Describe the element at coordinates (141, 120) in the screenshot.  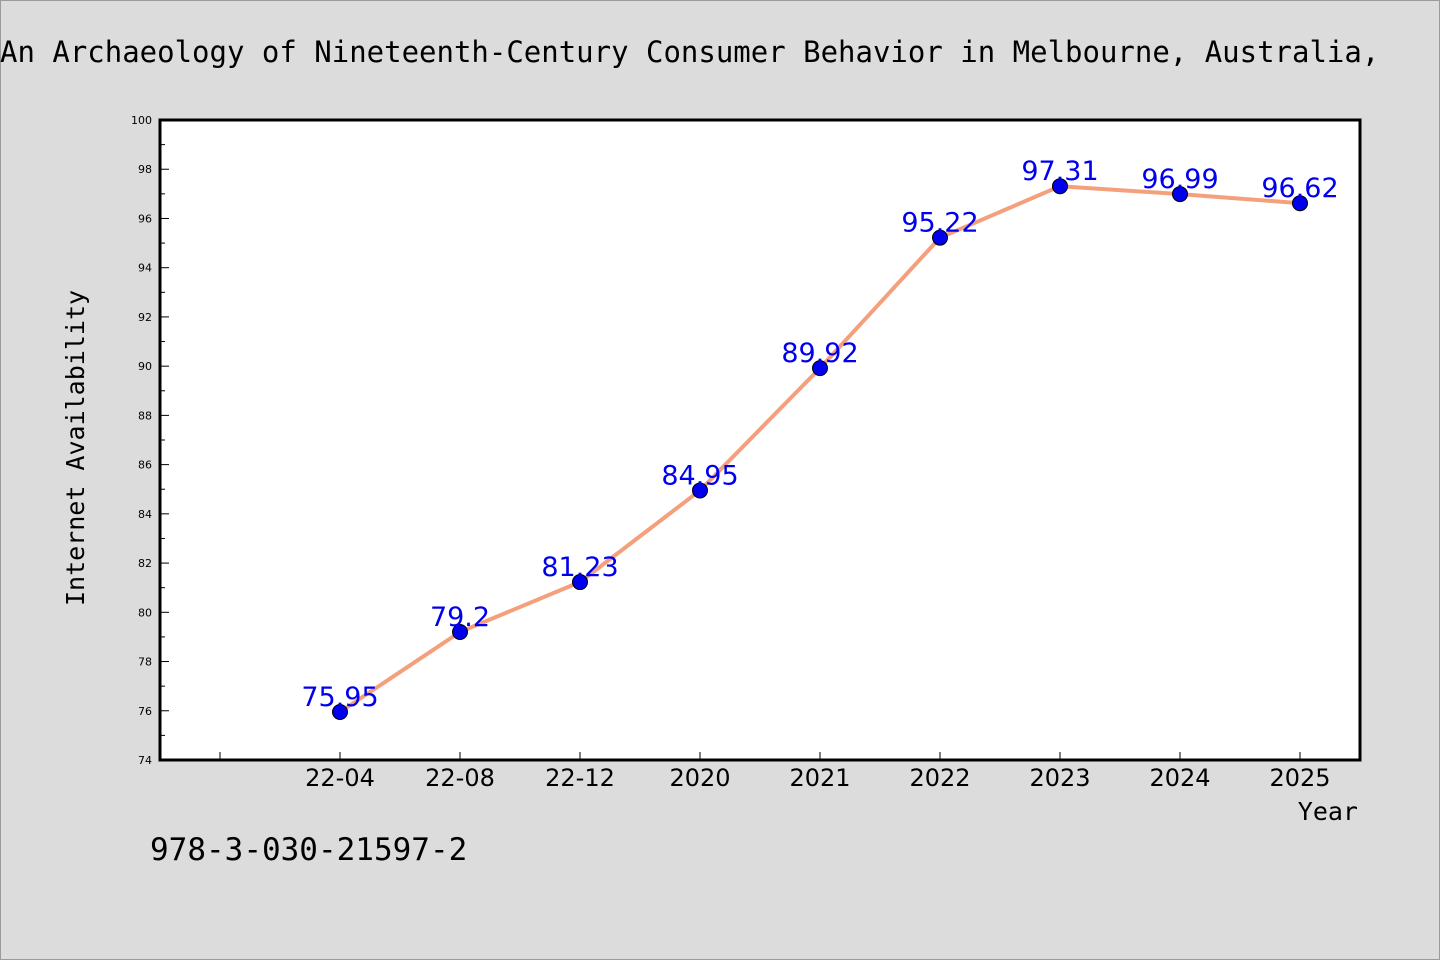
I see `y-tick-label: 100` at that location.